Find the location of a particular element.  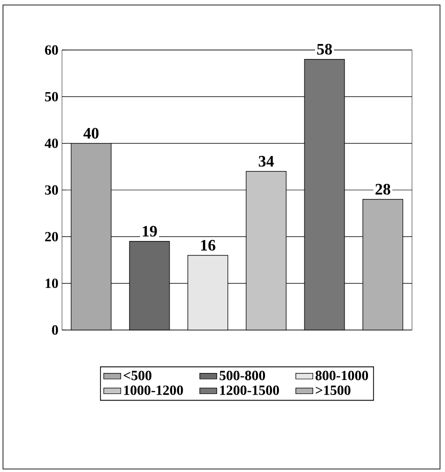

legend-label: 1200-1500 is located at coordinates (249, 390).